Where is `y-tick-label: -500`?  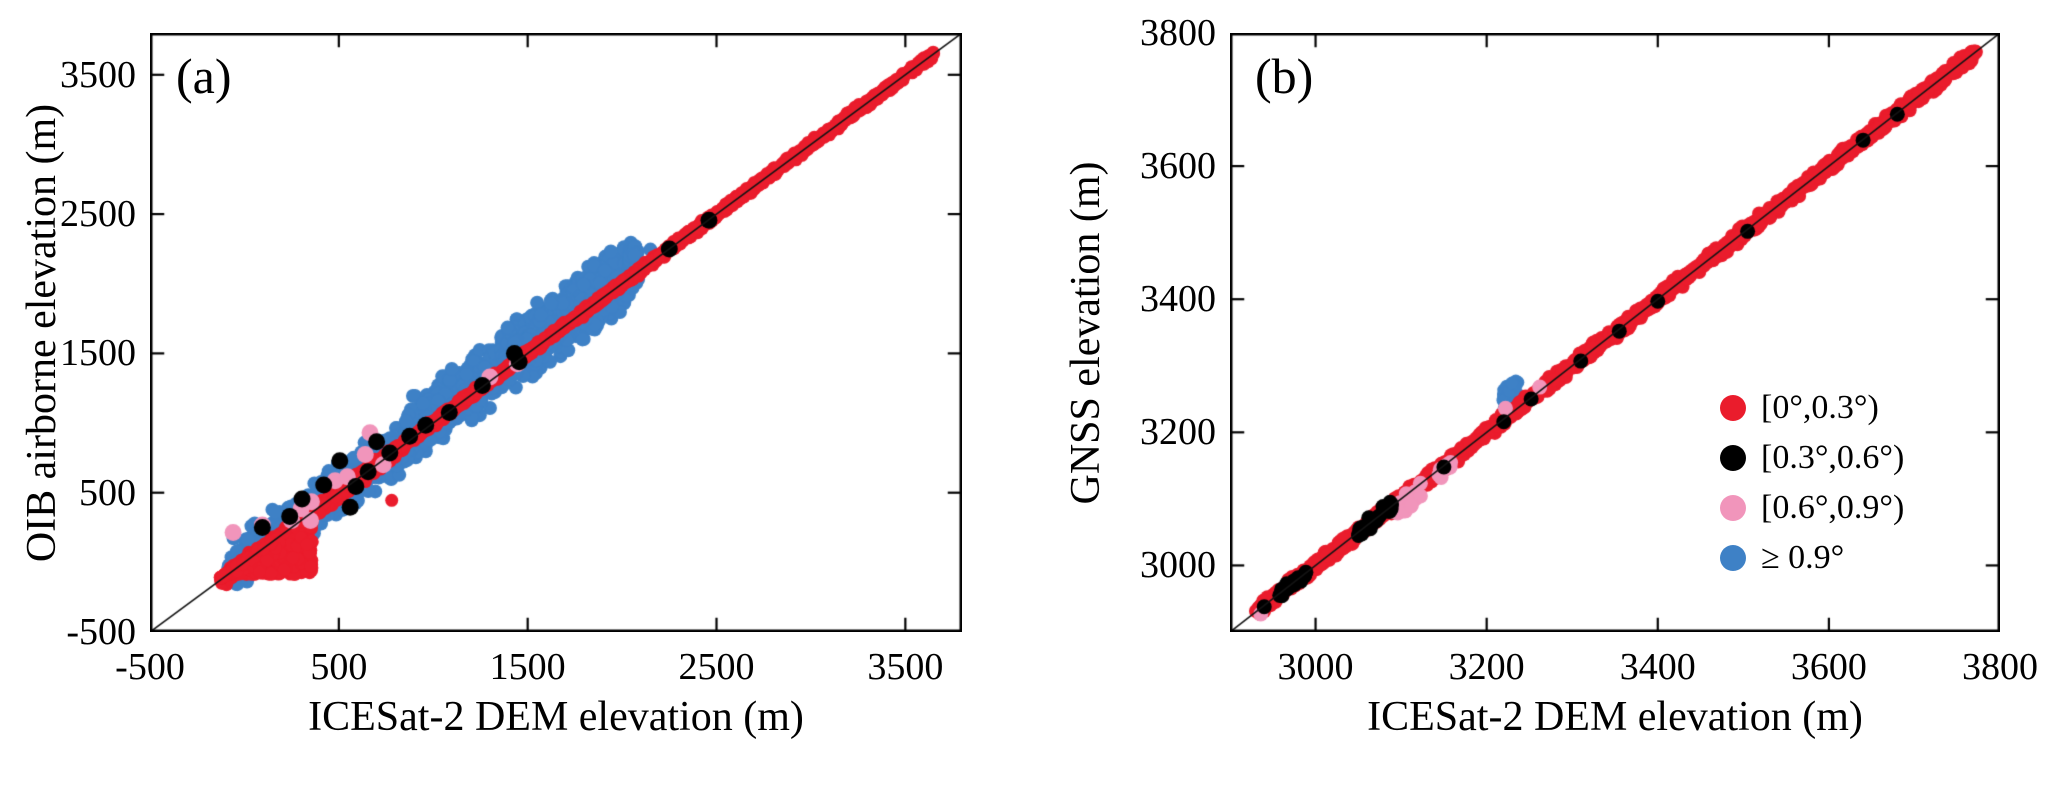 y-tick-label: -500 is located at coordinates (101, 632).